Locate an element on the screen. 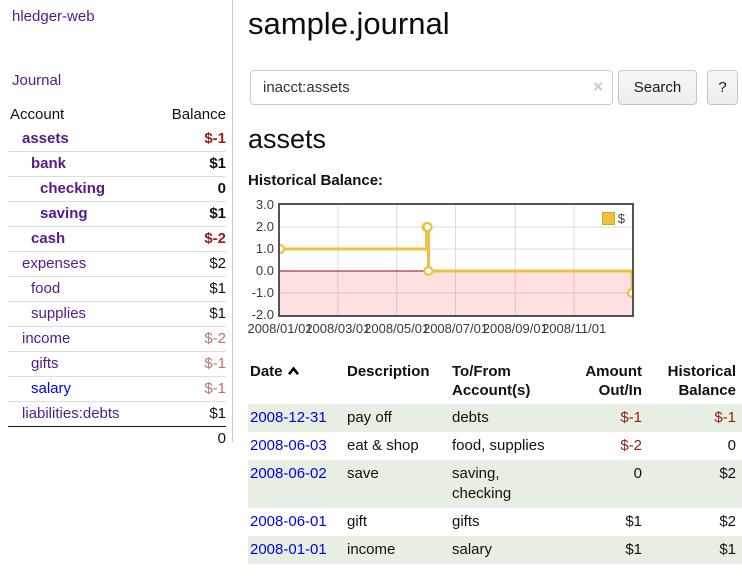 The height and width of the screenshot is (582, 742). register-header-amount: Amount Out/In is located at coordinates (613, 381).